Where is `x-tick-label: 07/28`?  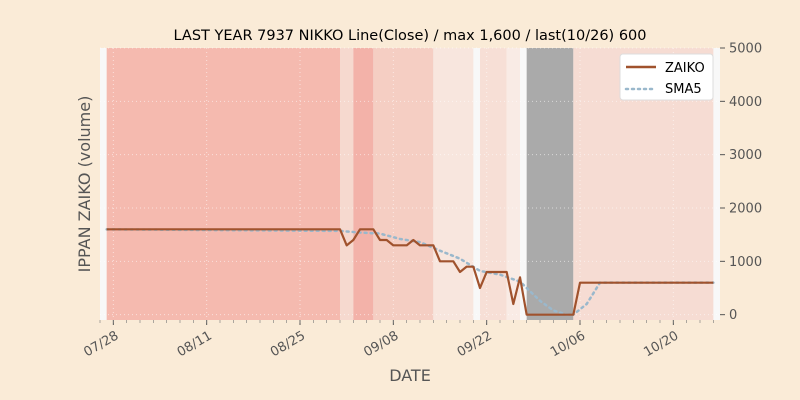 x-tick-label: 07/28 is located at coordinates (101, 344).